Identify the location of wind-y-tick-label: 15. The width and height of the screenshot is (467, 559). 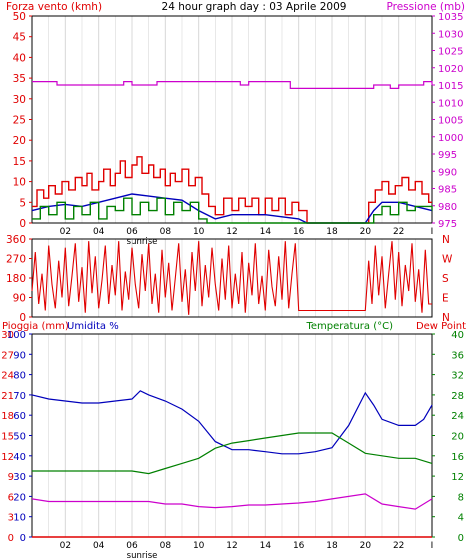
(19, 162).